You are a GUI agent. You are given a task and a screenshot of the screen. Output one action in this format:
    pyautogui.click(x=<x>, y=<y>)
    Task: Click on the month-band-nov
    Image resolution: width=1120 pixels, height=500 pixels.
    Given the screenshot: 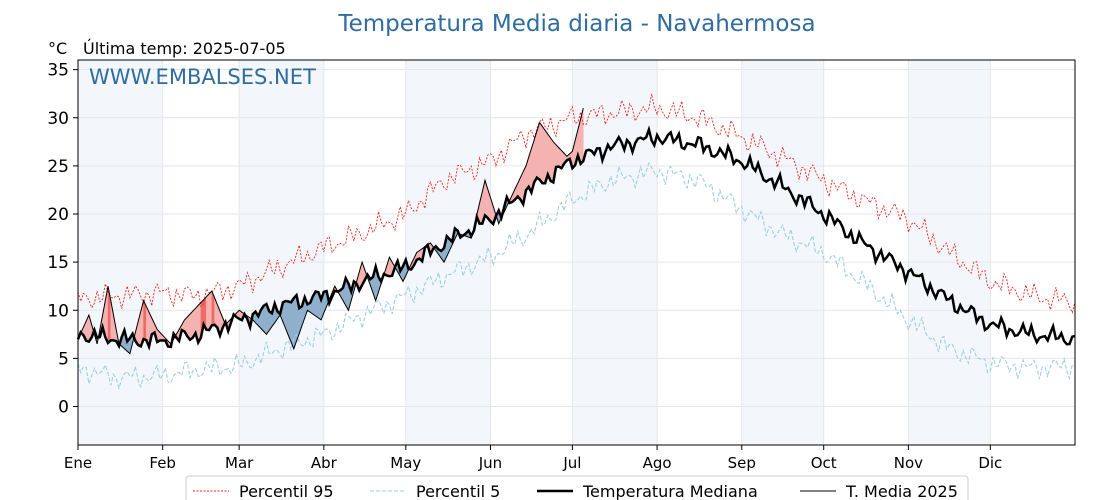 What is the action you would take?
    pyautogui.click(x=949, y=252)
    